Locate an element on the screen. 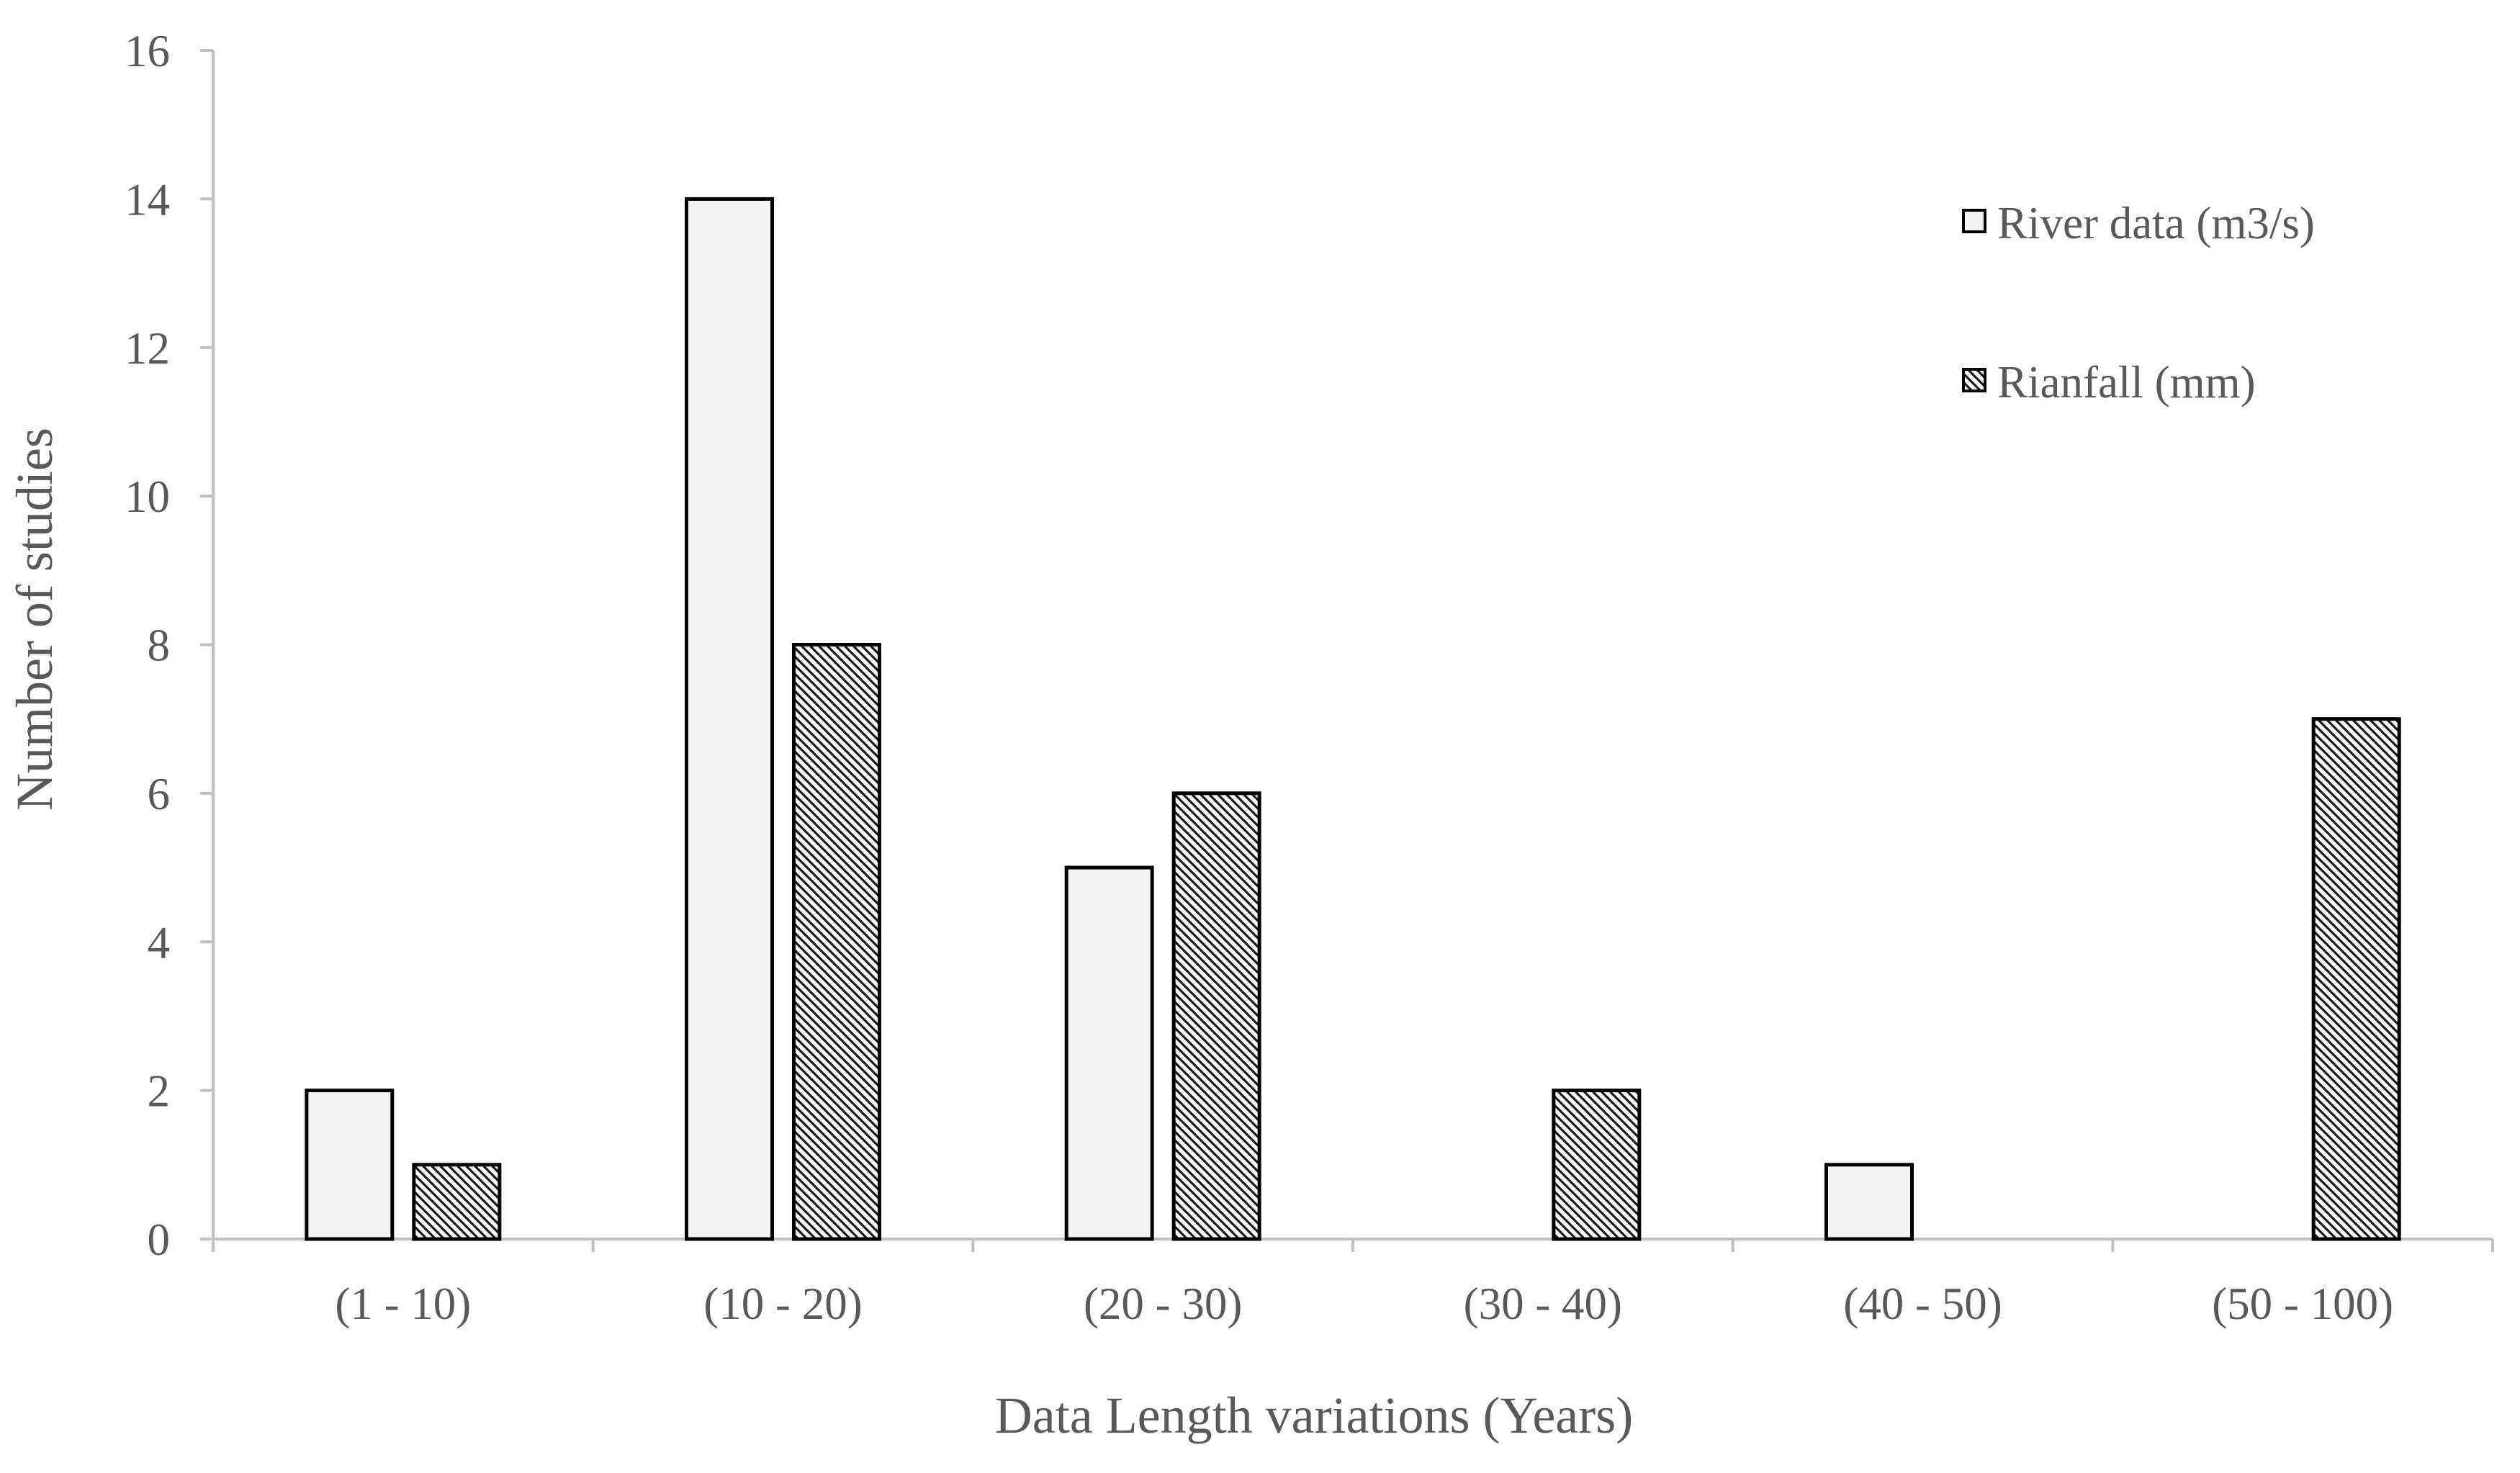  y-axis-title: Number of studies is located at coordinates (34, 619).